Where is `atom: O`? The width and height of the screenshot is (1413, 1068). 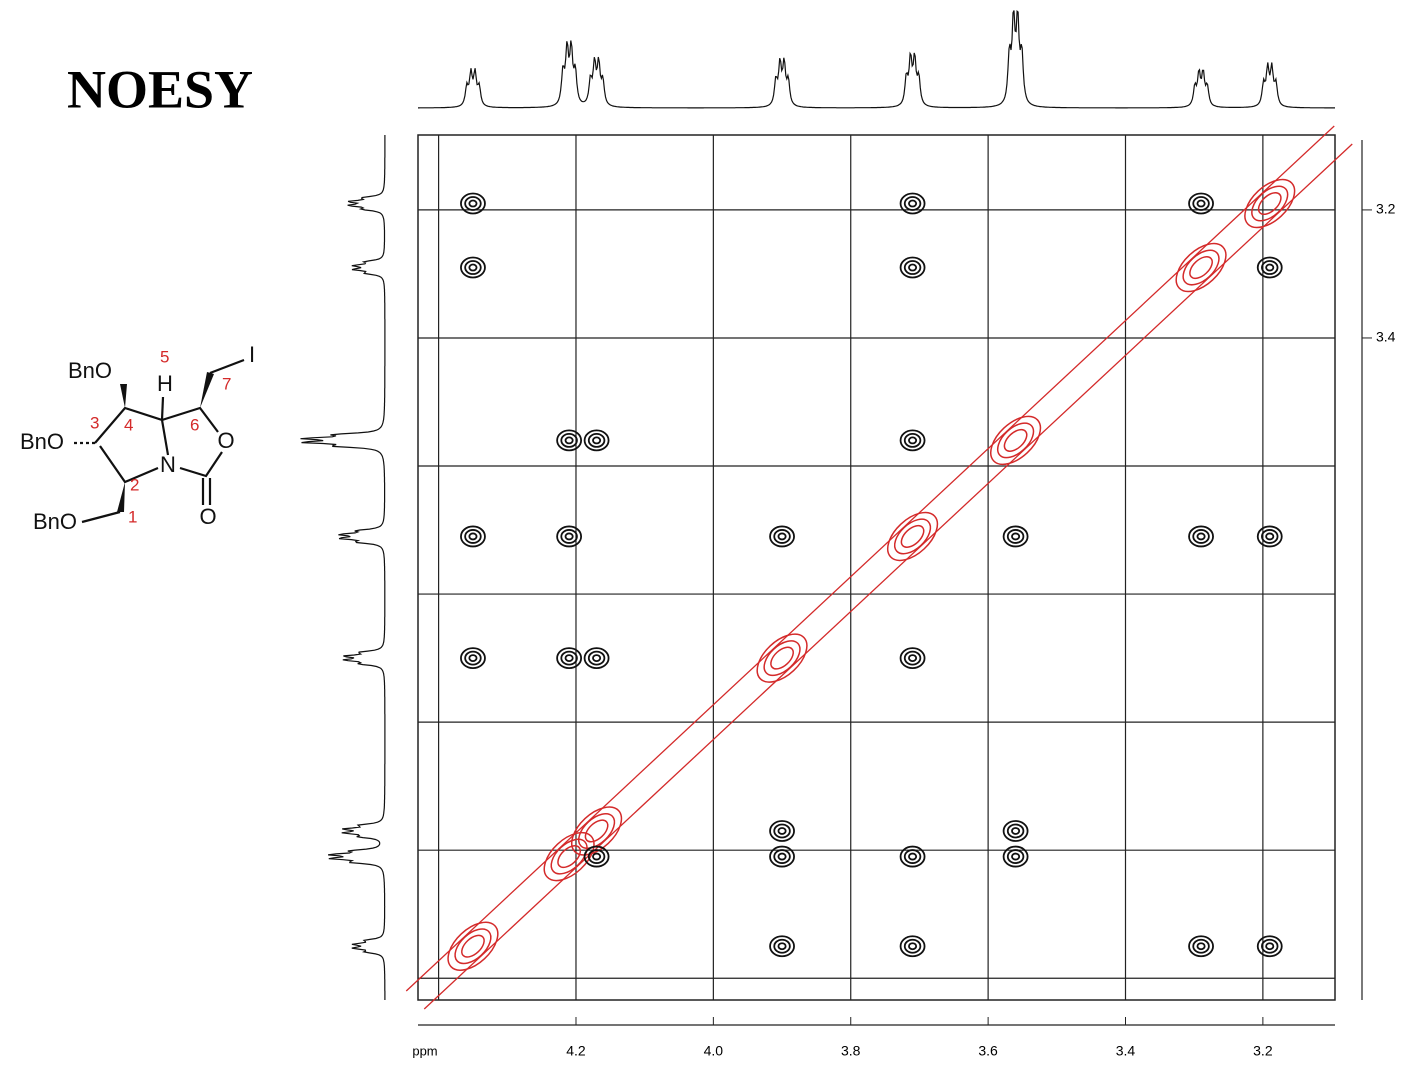
atom: O is located at coordinates (207, 516).